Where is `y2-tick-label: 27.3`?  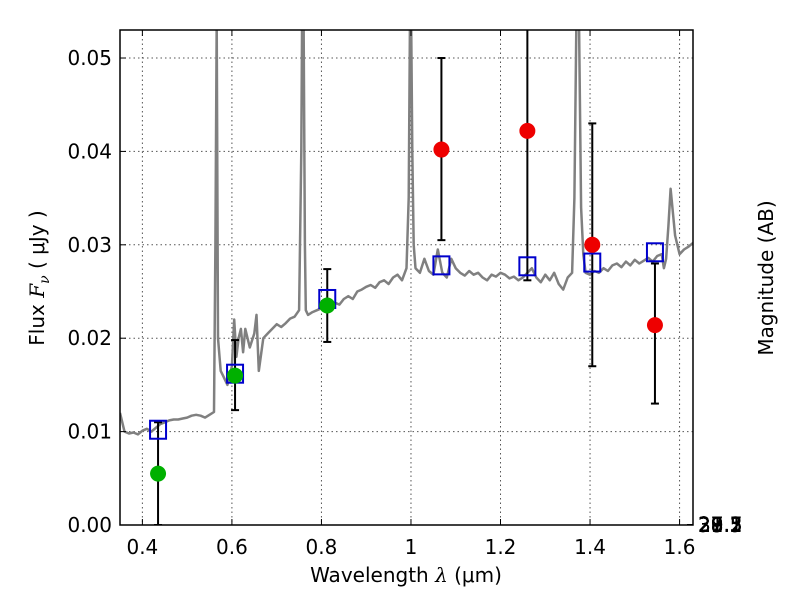 y2-tick-label: 27.3 is located at coordinates (720, 525).